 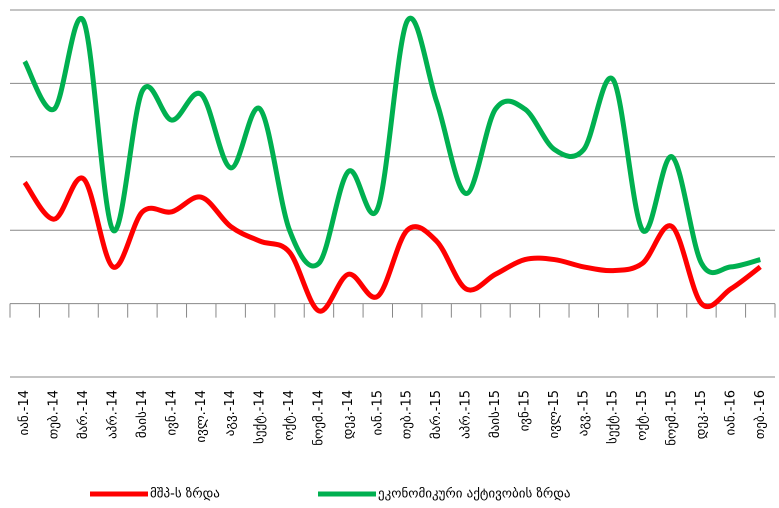 What do you see at coordinates (466, 414) in the screenshot?
I see `x-tick-label: აპრ.-15` at bounding box center [466, 414].